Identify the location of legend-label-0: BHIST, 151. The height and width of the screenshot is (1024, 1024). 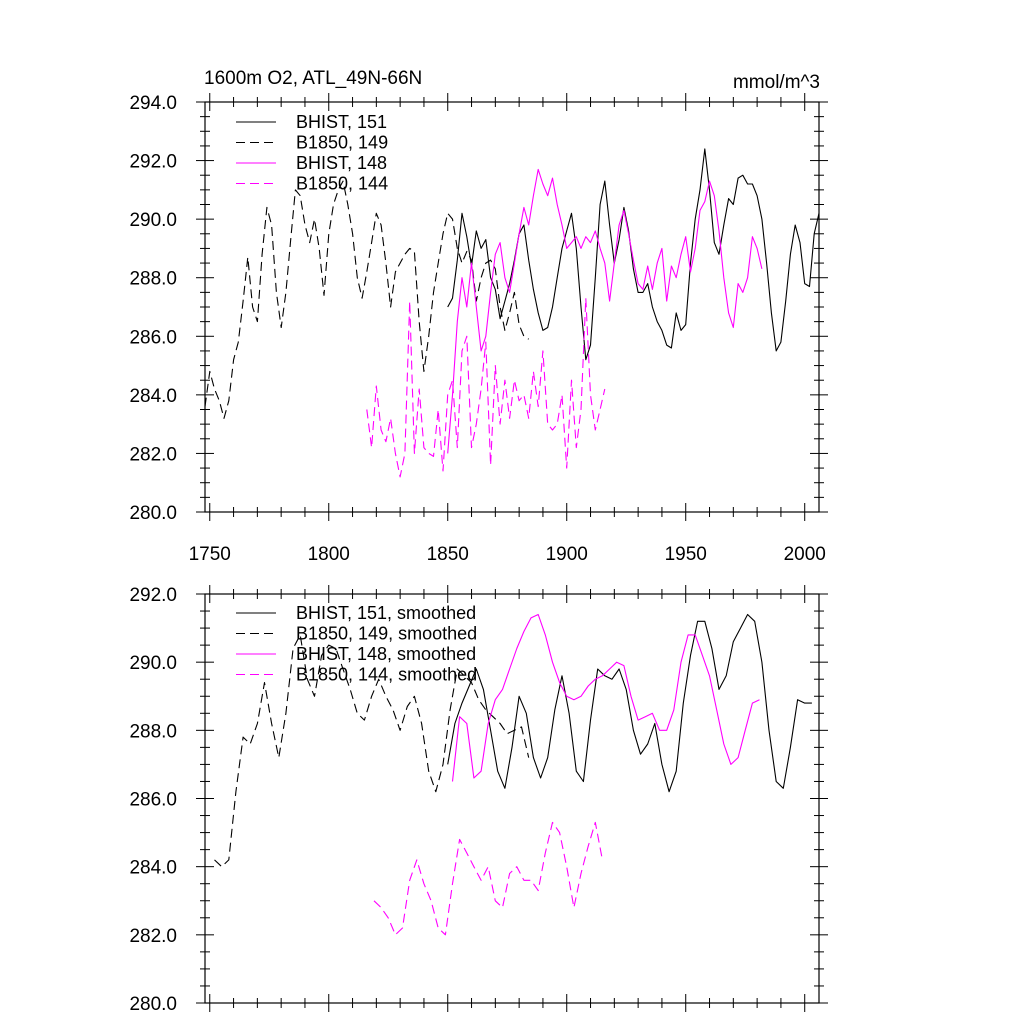
(341, 122).